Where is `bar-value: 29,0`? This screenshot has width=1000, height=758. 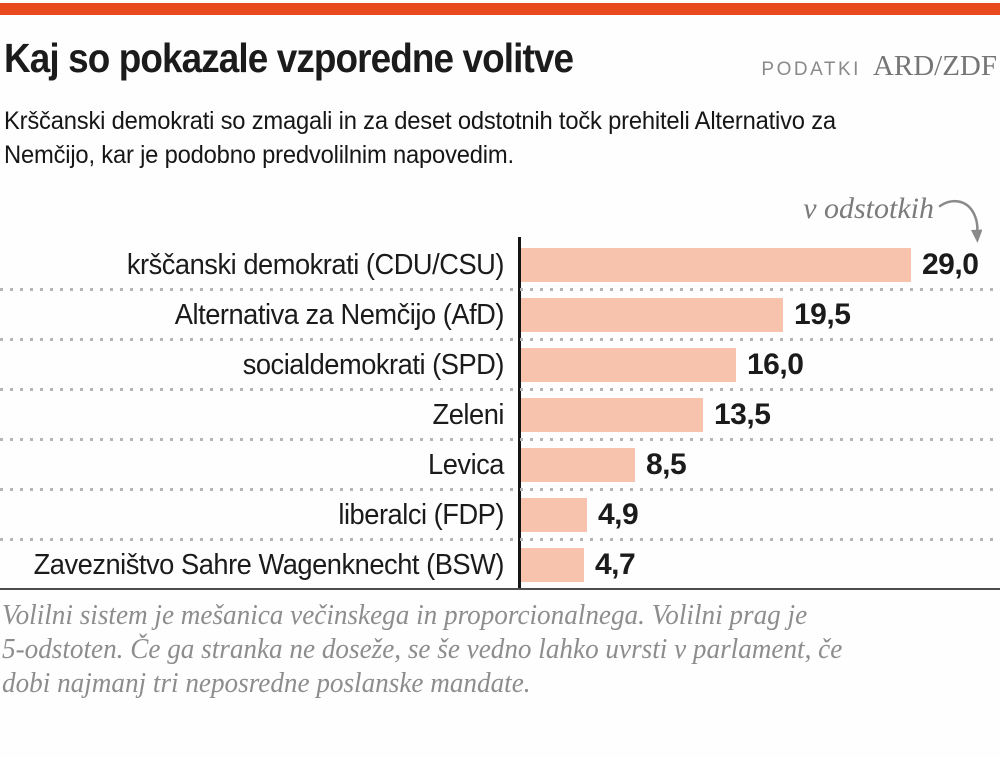
bar-value: 29,0 is located at coordinates (950, 264).